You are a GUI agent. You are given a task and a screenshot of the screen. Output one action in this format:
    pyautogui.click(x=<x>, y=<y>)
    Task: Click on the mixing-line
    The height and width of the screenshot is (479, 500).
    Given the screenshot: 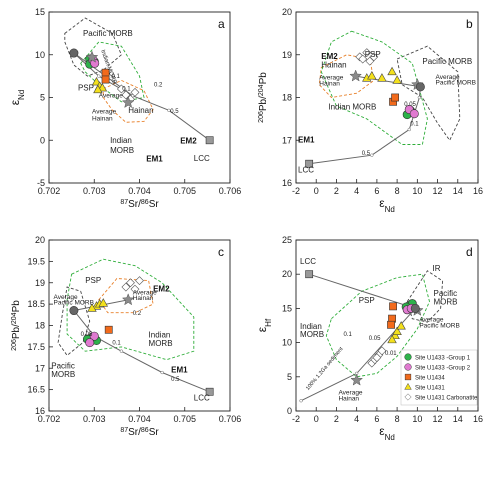 What is the action you would take?
    pyautogui.click(x=141, y=351)
    